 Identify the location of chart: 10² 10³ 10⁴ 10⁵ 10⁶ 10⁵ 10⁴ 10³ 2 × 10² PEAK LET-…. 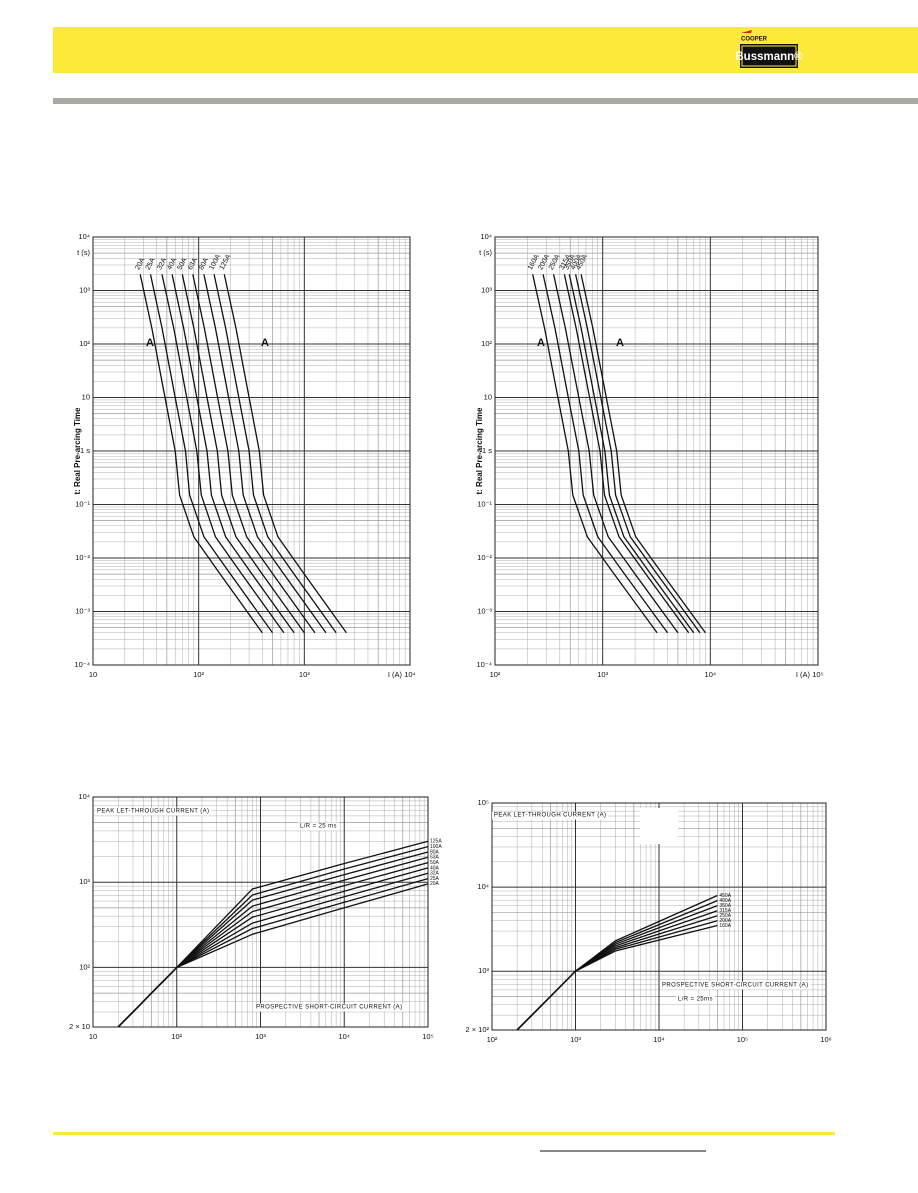
(648, 921).